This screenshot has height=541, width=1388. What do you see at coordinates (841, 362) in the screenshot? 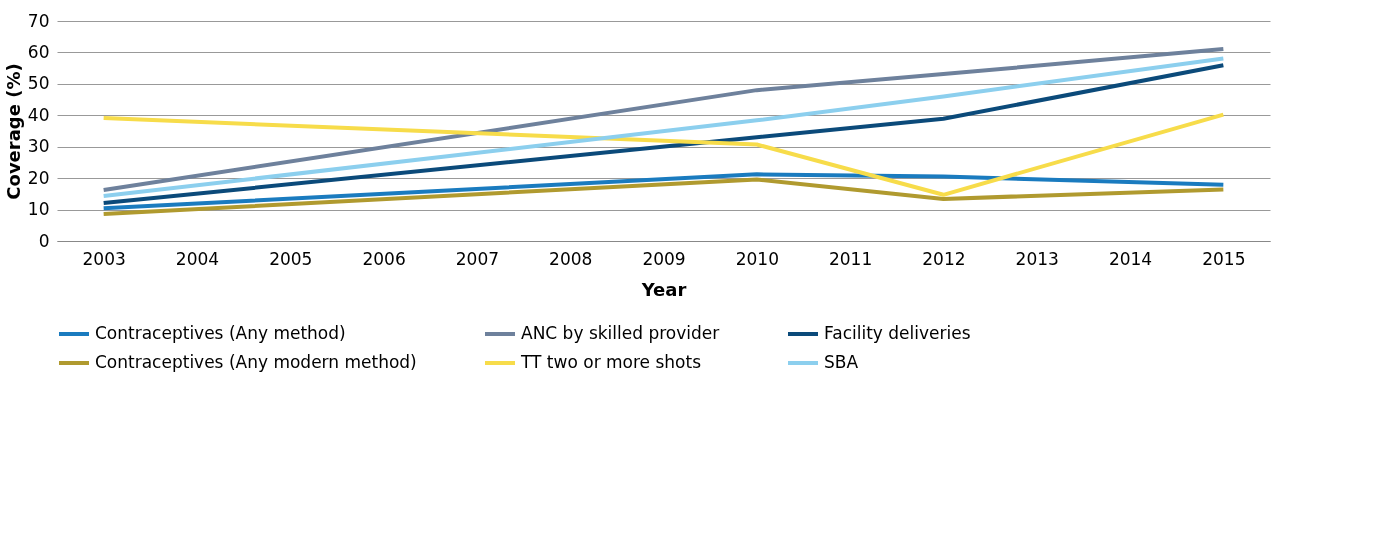
I see `legend-label: SBA` at bounding box center [841, 362].